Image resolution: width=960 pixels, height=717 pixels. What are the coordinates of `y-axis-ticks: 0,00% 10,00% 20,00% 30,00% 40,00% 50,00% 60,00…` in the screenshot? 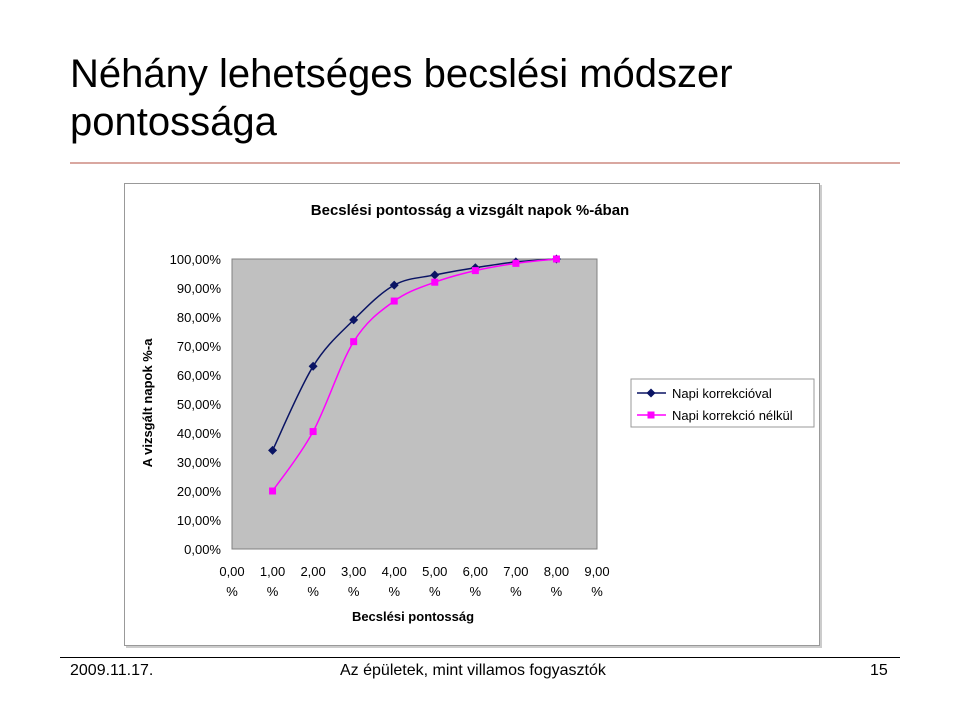 It's located at (196, 404).